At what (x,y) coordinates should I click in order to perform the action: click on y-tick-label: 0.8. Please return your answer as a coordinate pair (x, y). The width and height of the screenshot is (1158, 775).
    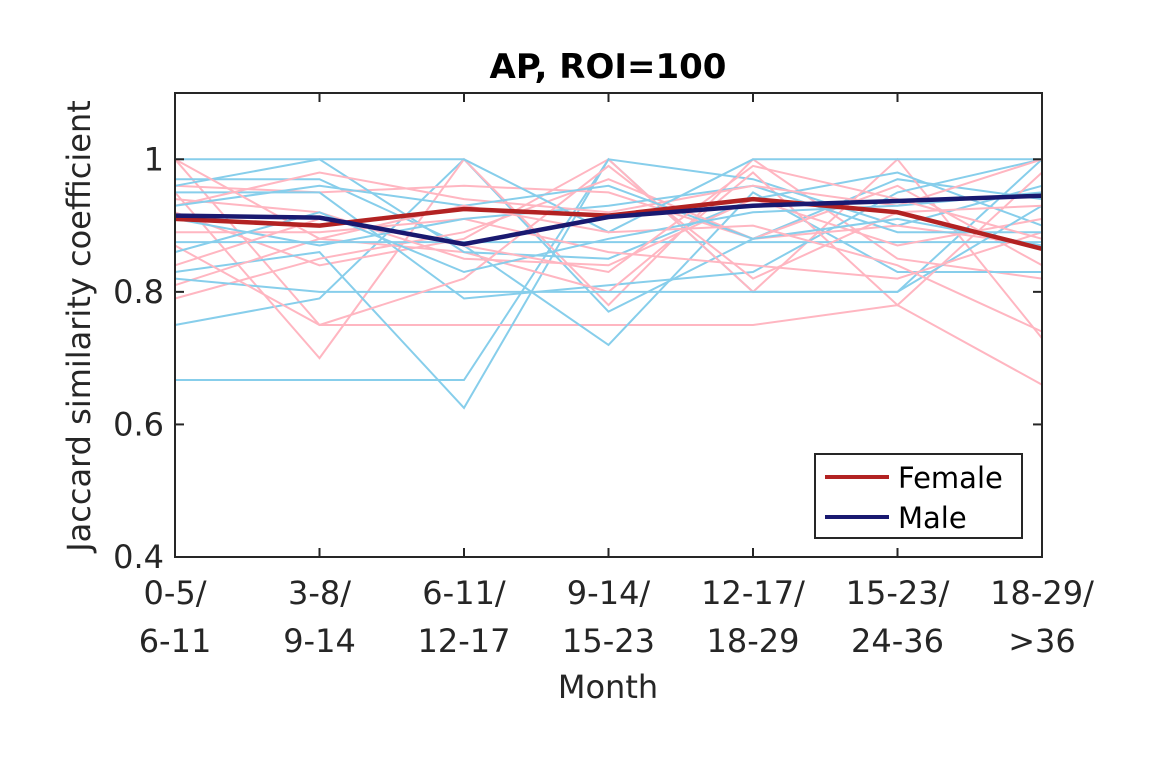
    Looking at the image, I should click on (138, 292).